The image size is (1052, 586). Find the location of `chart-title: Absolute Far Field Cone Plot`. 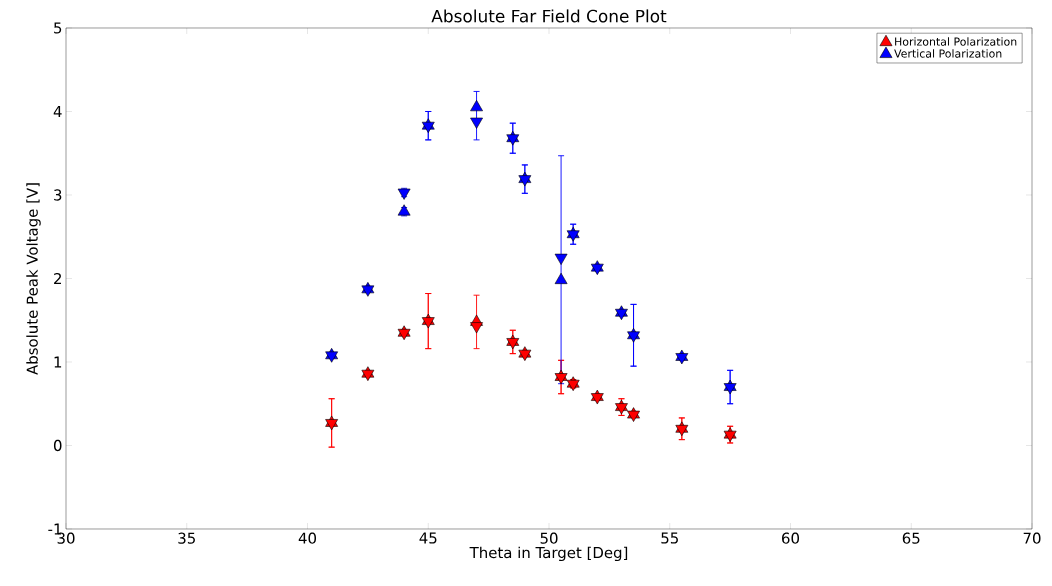

chart-title: Absolute Far Field Cone Plot is located at coordinates (549, 16).